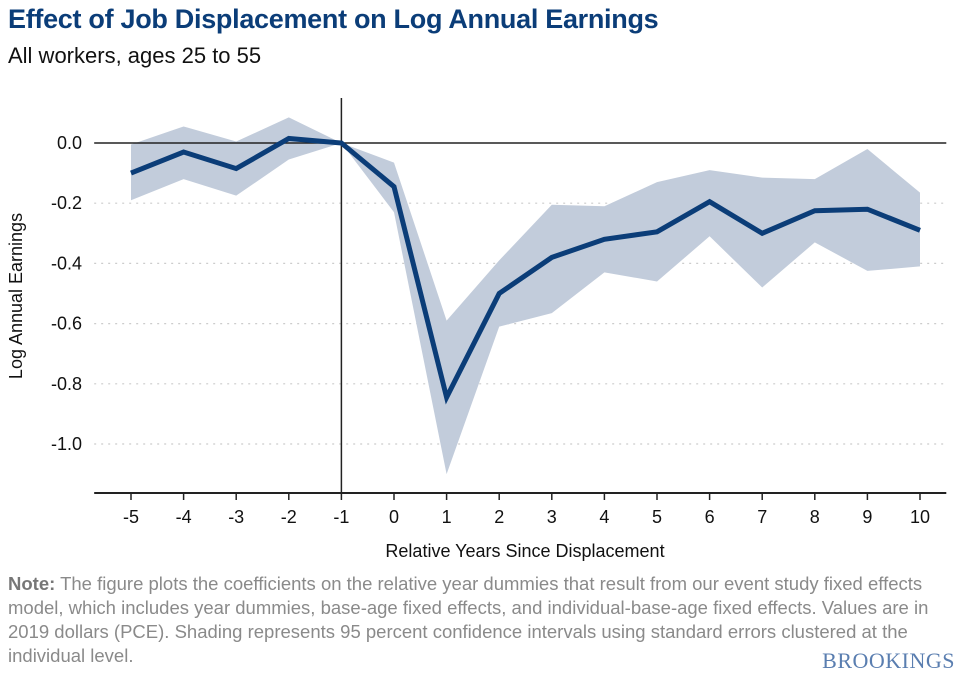  I want to click on note-label: Note:, so click(32, 583).